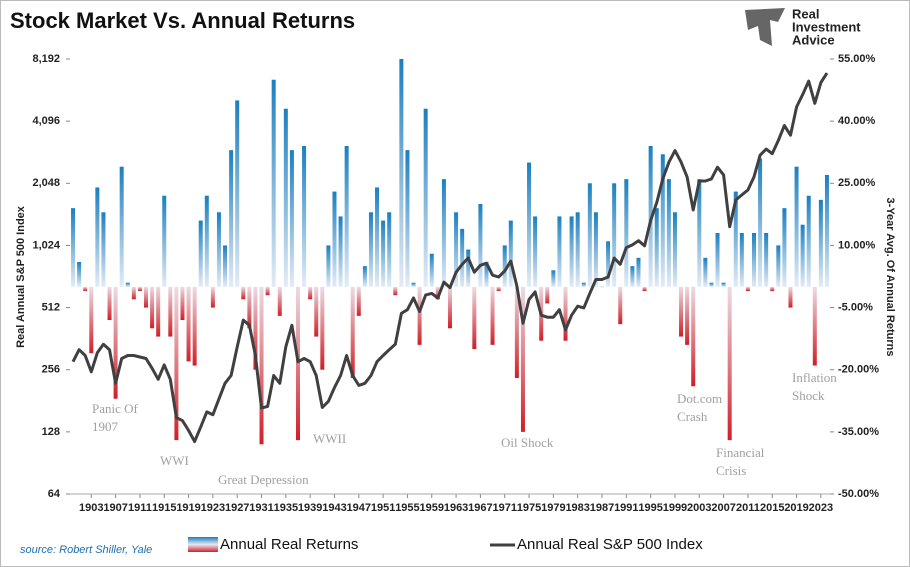 The image size is (910, 567). What do you see at coordinates (359, 508) in the screenshot?
I see `x-tick-label: 1947` at bounding box center [359, 508].